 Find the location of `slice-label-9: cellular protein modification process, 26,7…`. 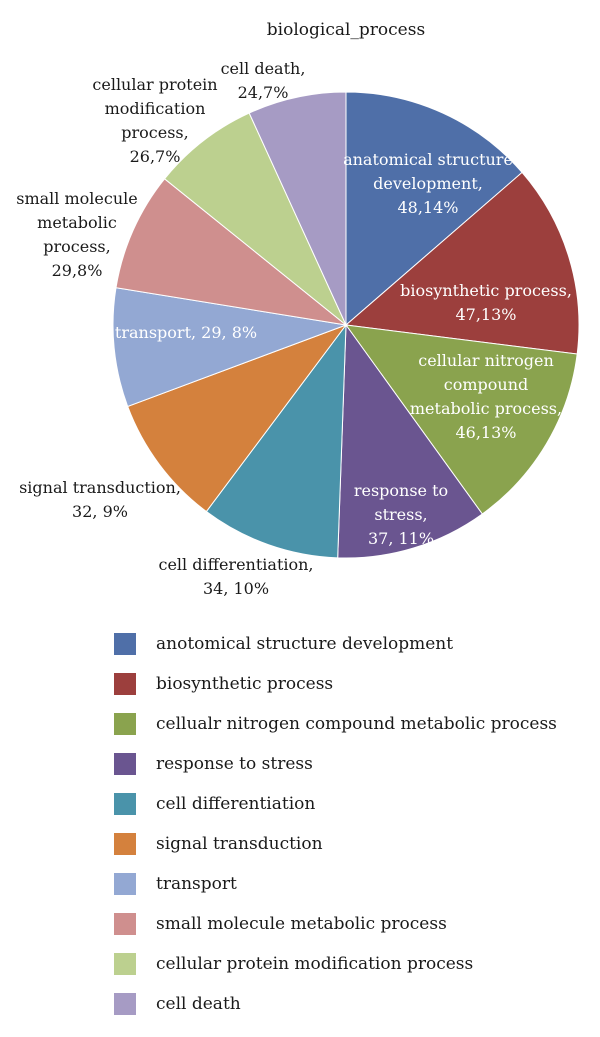

slice-label-9: cellular protein modification process, 26,7… is located at coordinates (154, 120).